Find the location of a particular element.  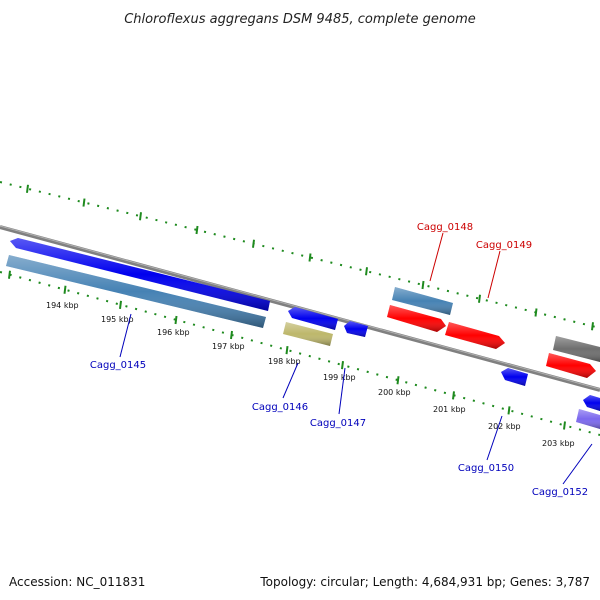

kbp-label: 199 kbp is located at coordinates (339, 377).